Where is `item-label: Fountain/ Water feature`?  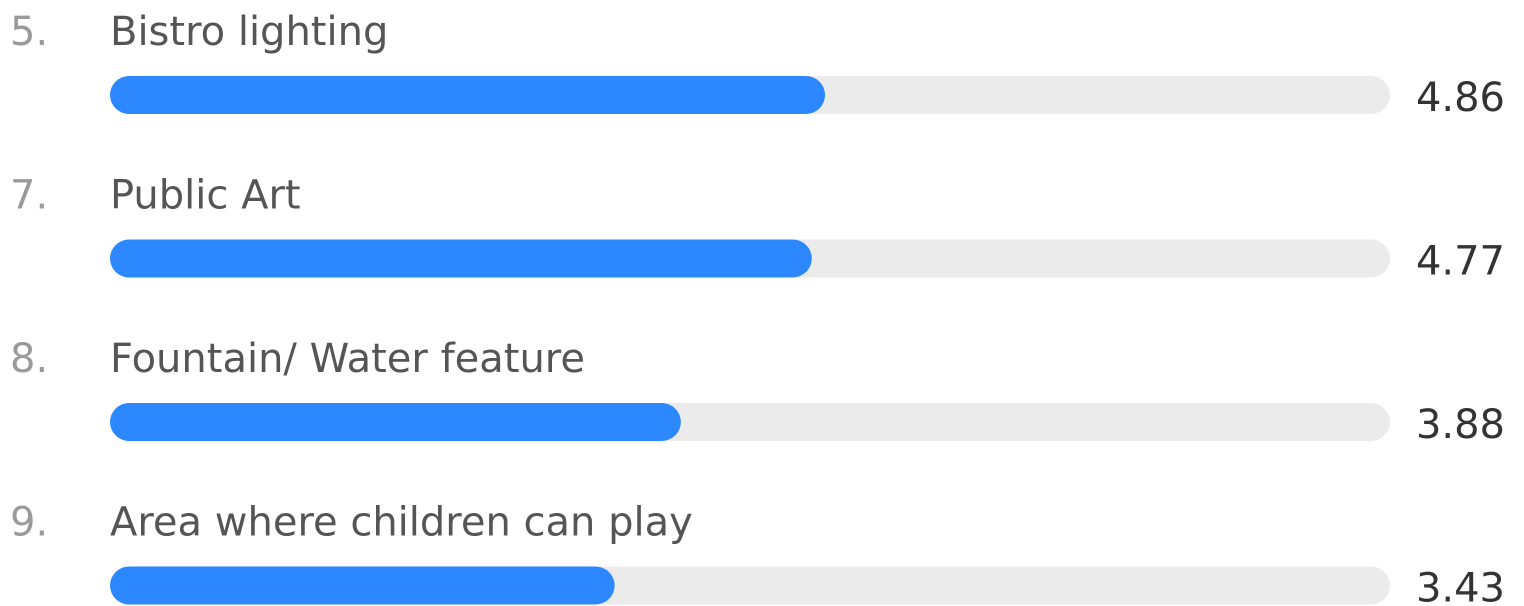
item-label: Fountain/ Water feature is located at coordinates (347, 359).